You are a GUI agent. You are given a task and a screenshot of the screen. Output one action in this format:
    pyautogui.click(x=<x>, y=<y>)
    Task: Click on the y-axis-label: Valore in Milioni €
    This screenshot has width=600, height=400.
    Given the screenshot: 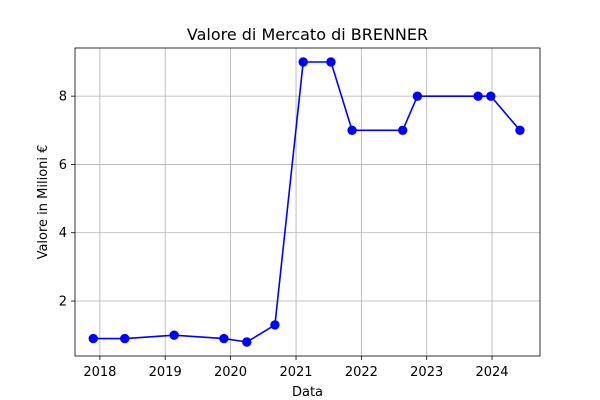 What is the action you would take?
    pyautogui.click(x=43, y=202)
    